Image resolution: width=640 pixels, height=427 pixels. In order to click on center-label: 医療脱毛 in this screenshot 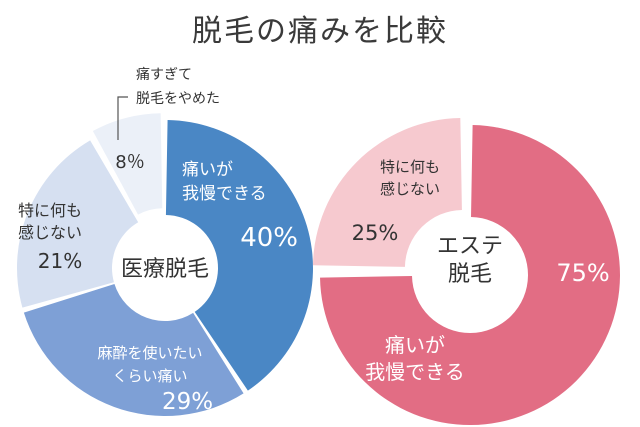, I will do `click(165, 269)`.